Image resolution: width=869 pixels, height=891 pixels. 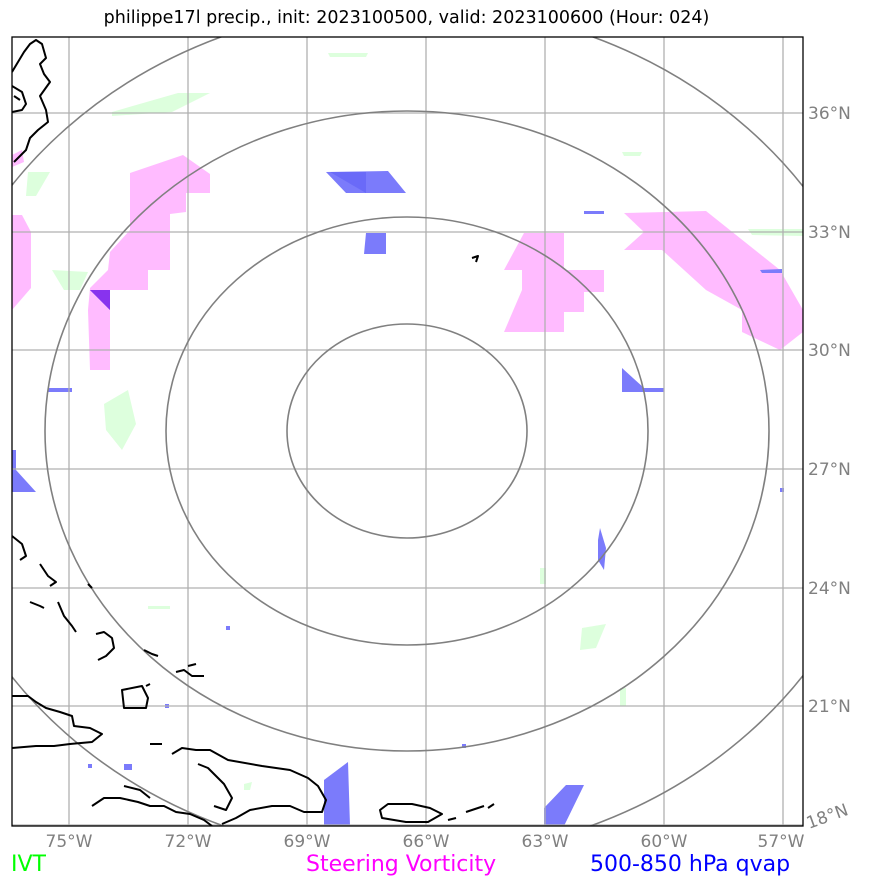 What do you see at coordinates (781, 842) in the screenshot?
I see `lon-label: 57°W` at bounding box center [781, 842].